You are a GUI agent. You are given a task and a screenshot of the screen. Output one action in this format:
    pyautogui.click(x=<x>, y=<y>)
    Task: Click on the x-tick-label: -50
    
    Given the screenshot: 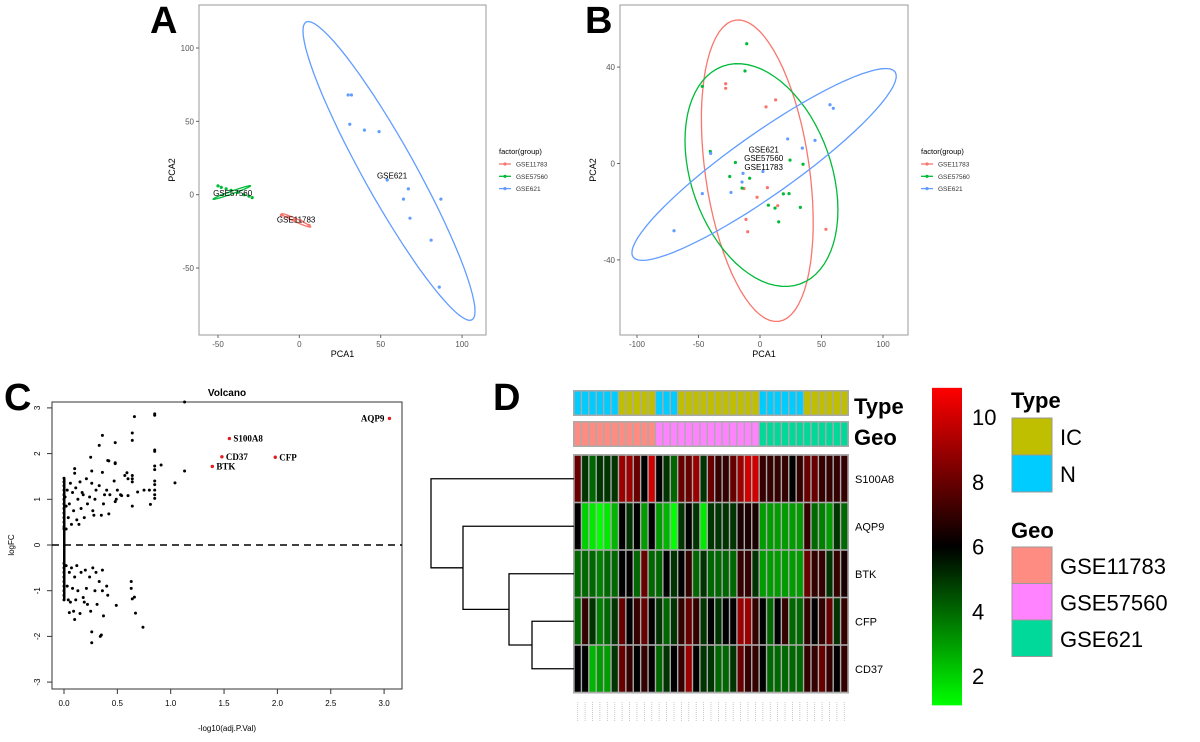 What is the action you would take?
    pyautogui.click(x=699, y=344)
    